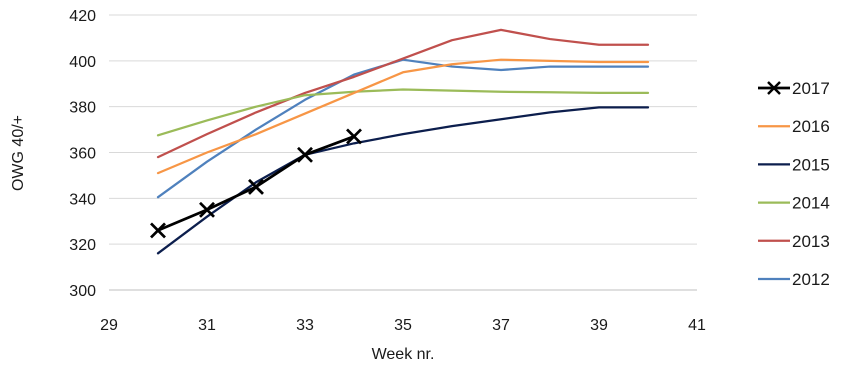  Describe the element at coordinates (403, 112) in the screenshot. I see `series-line-2014` at that location.